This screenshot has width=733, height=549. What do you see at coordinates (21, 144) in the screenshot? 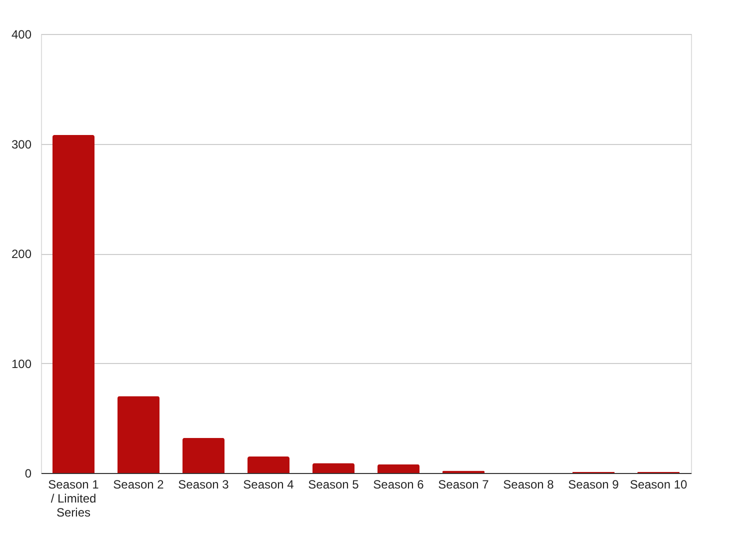
I see `y-tick-label: 300` at bounding box center [21, 144].